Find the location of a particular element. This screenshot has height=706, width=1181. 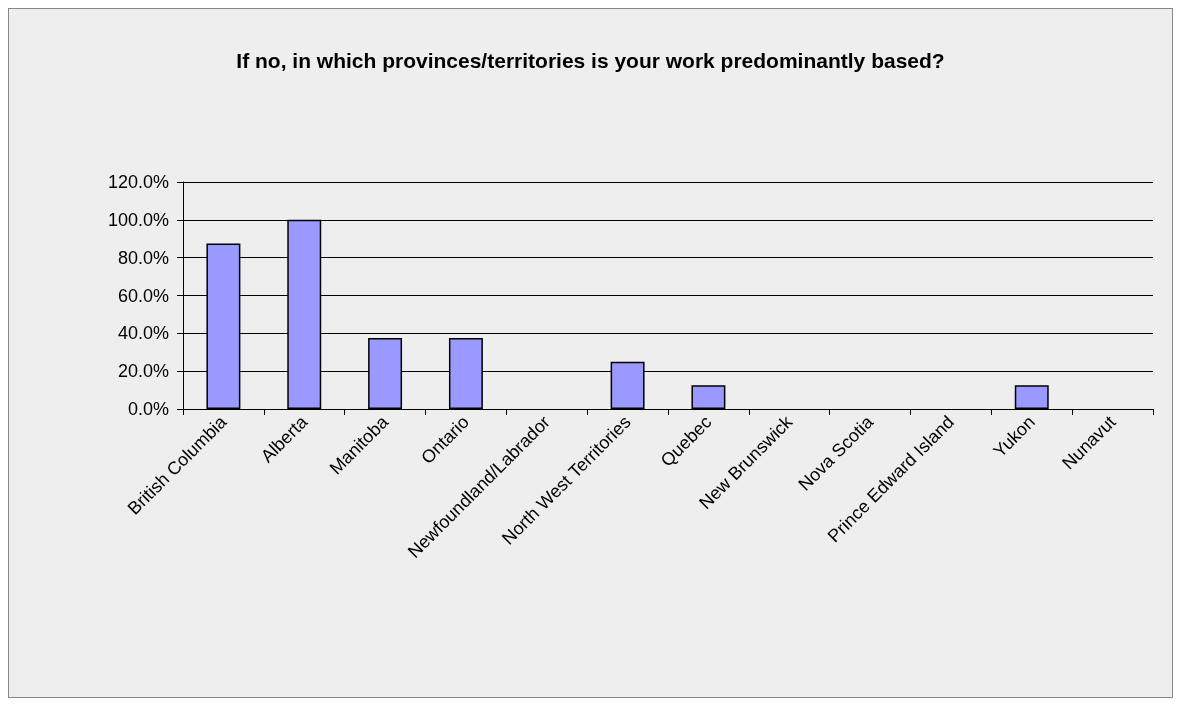

y-tick-label: 60.0% is located at coordinates (143, 295).